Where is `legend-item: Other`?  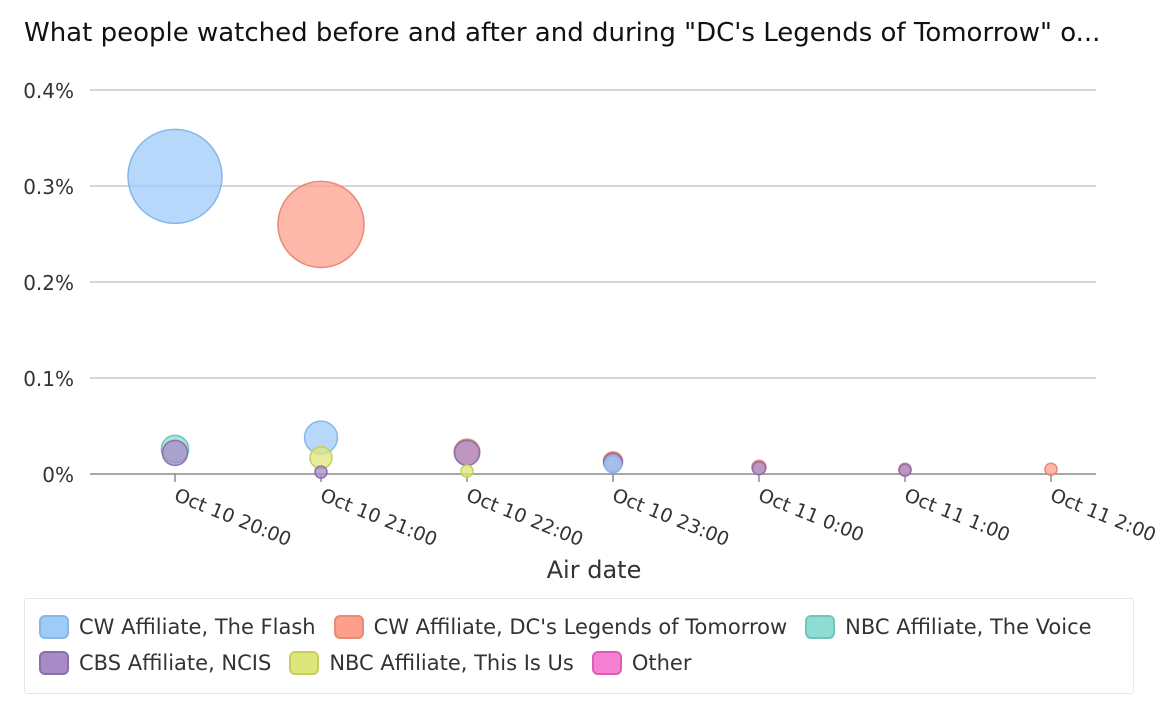
legend-item: Other is located at coordinates (641, 663).